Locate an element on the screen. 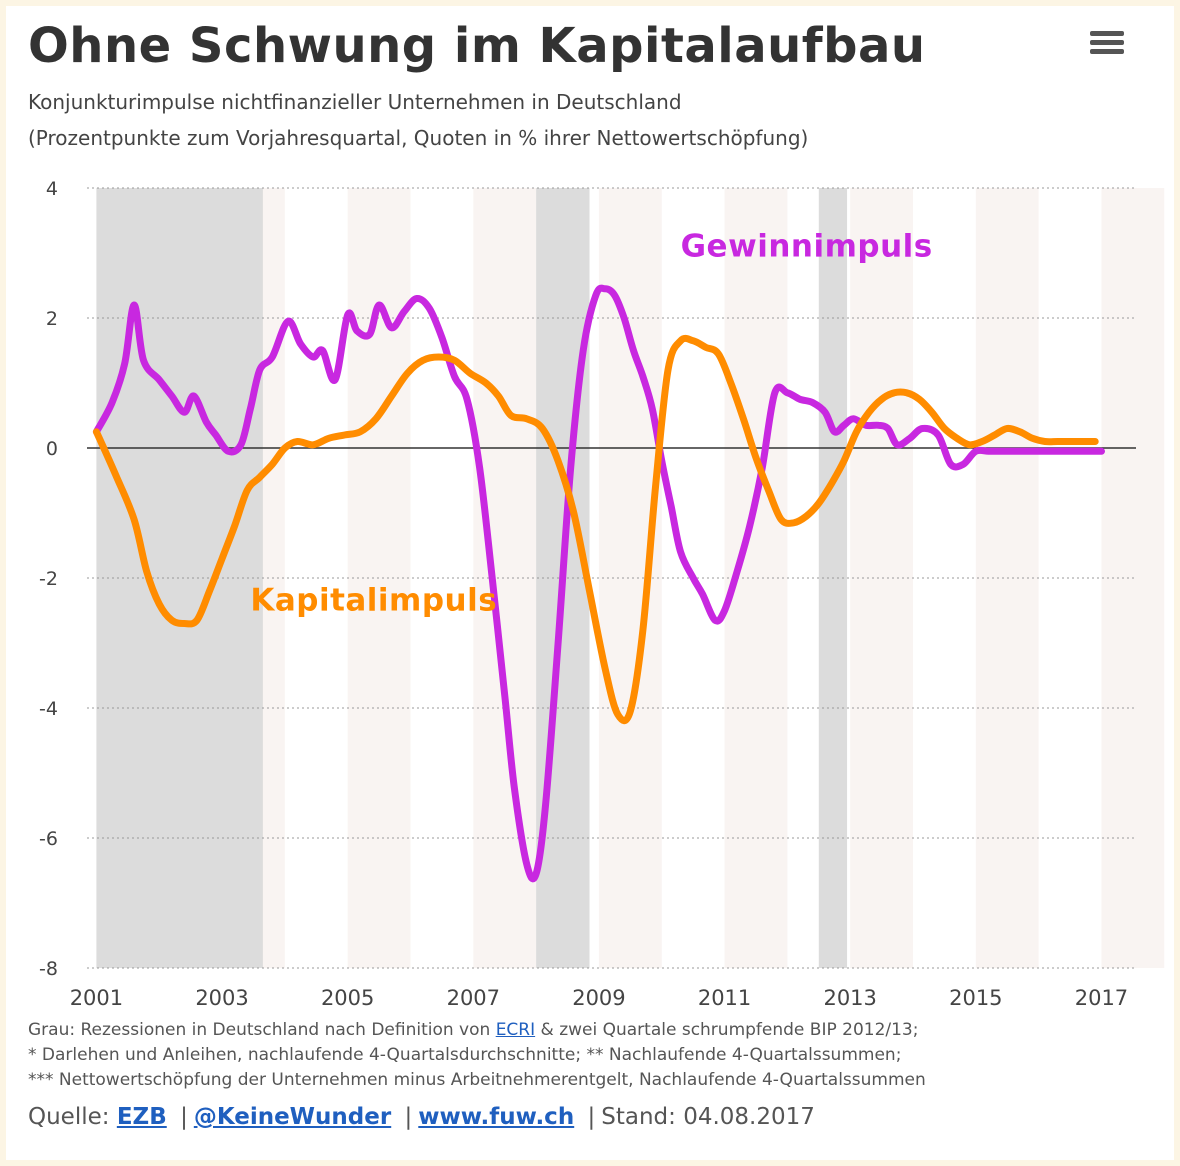 The height and width of the screenshot is (1166, 1180). year-stripe is located at coordinates (630, 578).